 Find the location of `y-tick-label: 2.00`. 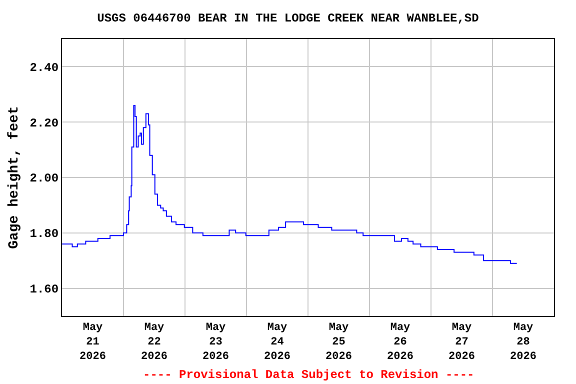

y-tick-label: 2.00 is located at coordinates (44, 179).